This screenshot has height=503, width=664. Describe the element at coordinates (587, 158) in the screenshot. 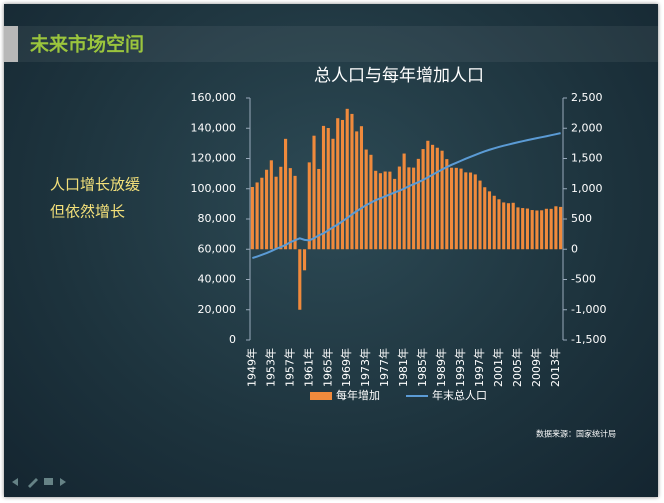

I see `y2-tick-label: 1,500` at that location.